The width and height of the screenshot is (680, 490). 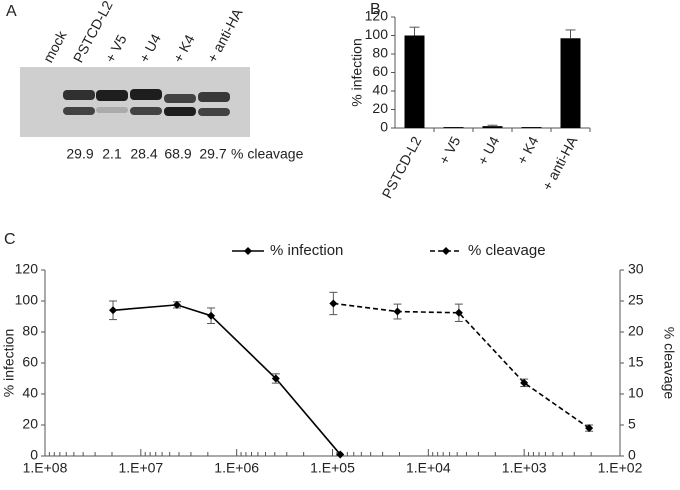 I want to click on lane-label: + V5, so click(x=116, y=48).